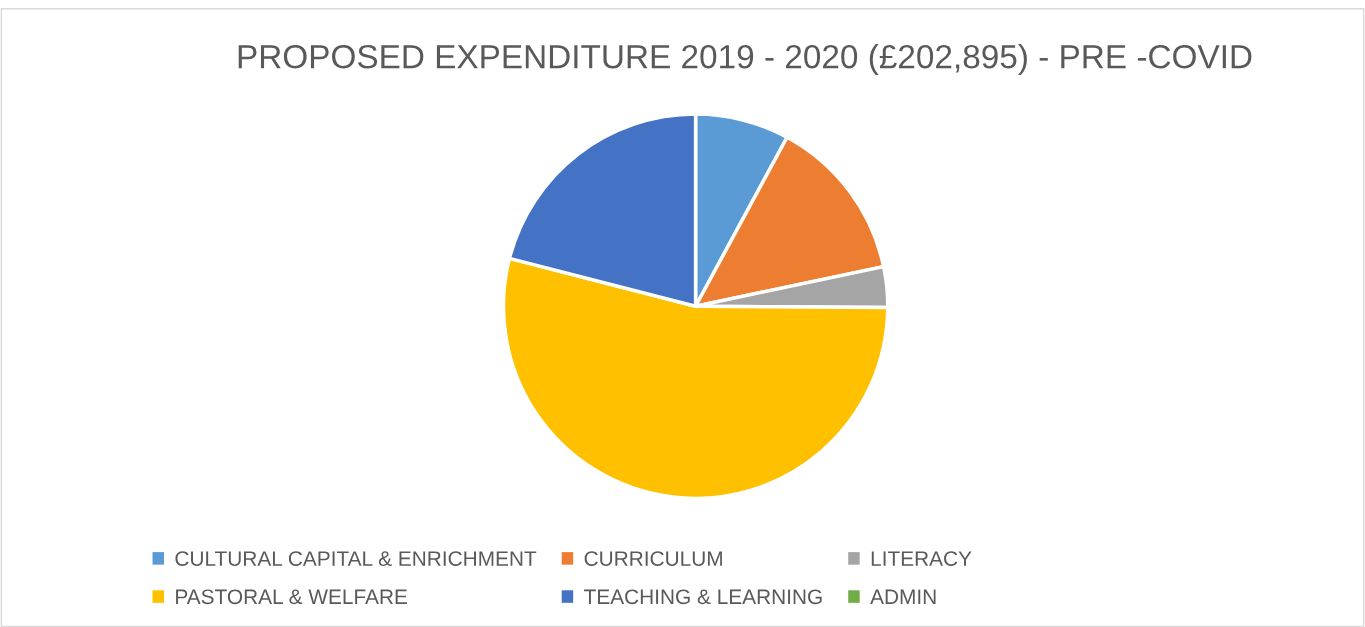  Describe the element at coordinates (745, 60) in the screenshot. I see `chart-title: PROPOSED EXPENDITURE 2019 - 2020 (£202,895) - PRE -COVID` at that location.